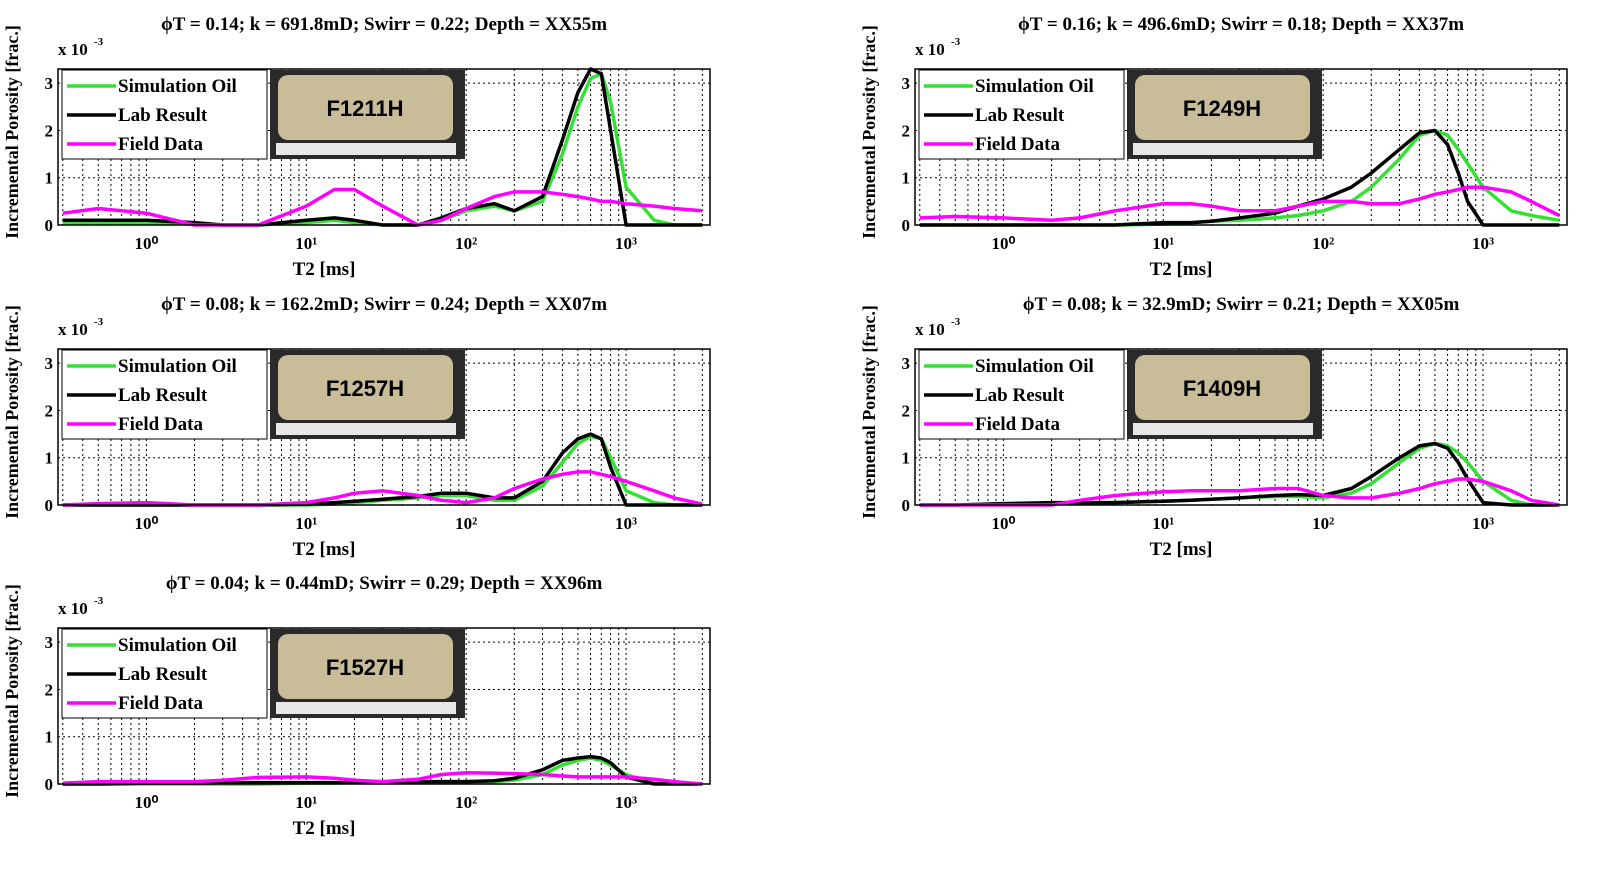 This screenshot has height=869, width=1598. I want to click on core-label: F1211H, so click(364, 108).